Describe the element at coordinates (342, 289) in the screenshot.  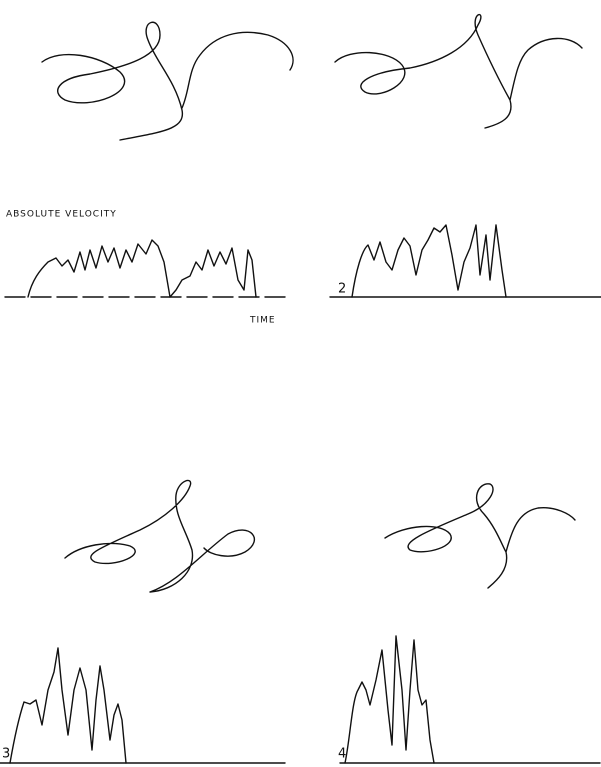
I see `panel-label: 2` at that location.